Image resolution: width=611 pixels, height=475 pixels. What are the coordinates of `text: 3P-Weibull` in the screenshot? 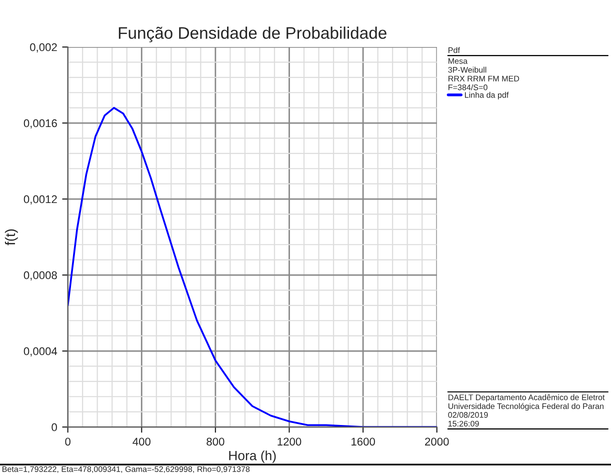 It's located at (467, 69).